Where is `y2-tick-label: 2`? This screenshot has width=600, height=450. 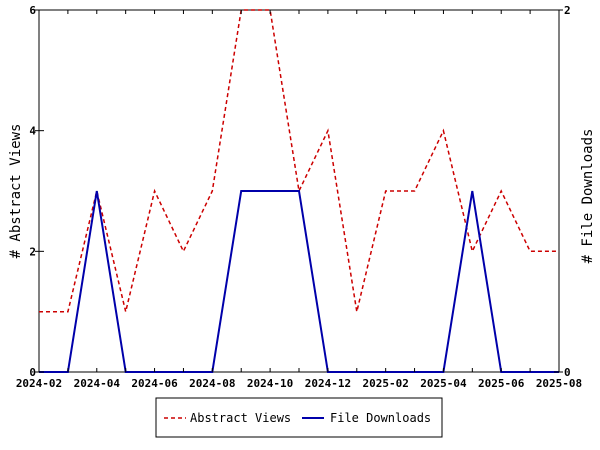 y2-tick-label: 2 is located at coordinates (567, 10).